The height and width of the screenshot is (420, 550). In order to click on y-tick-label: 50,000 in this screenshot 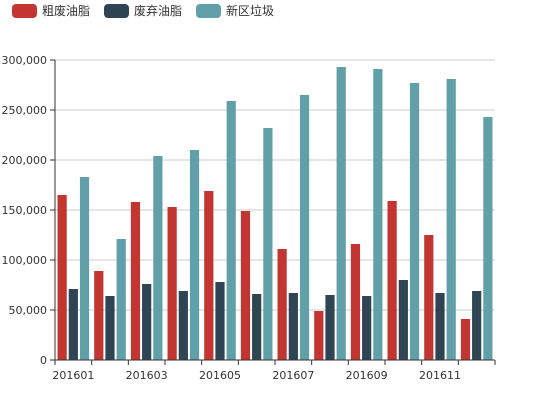, I will do `click(28, 310)`.